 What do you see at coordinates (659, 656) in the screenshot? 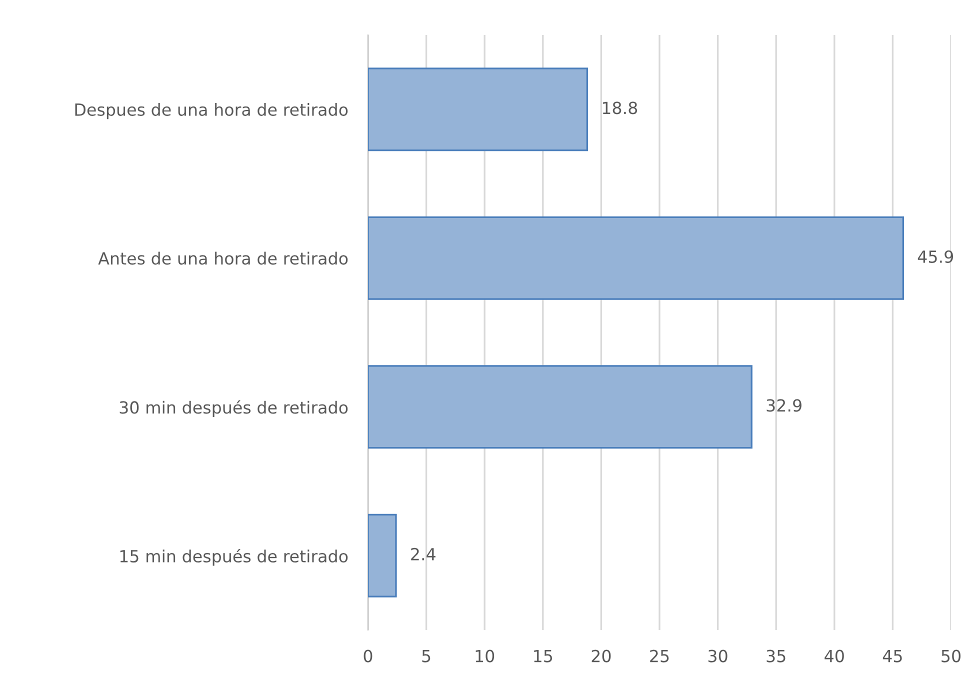
I see `x-tick-label: 25` at bounding box center [659, 656].